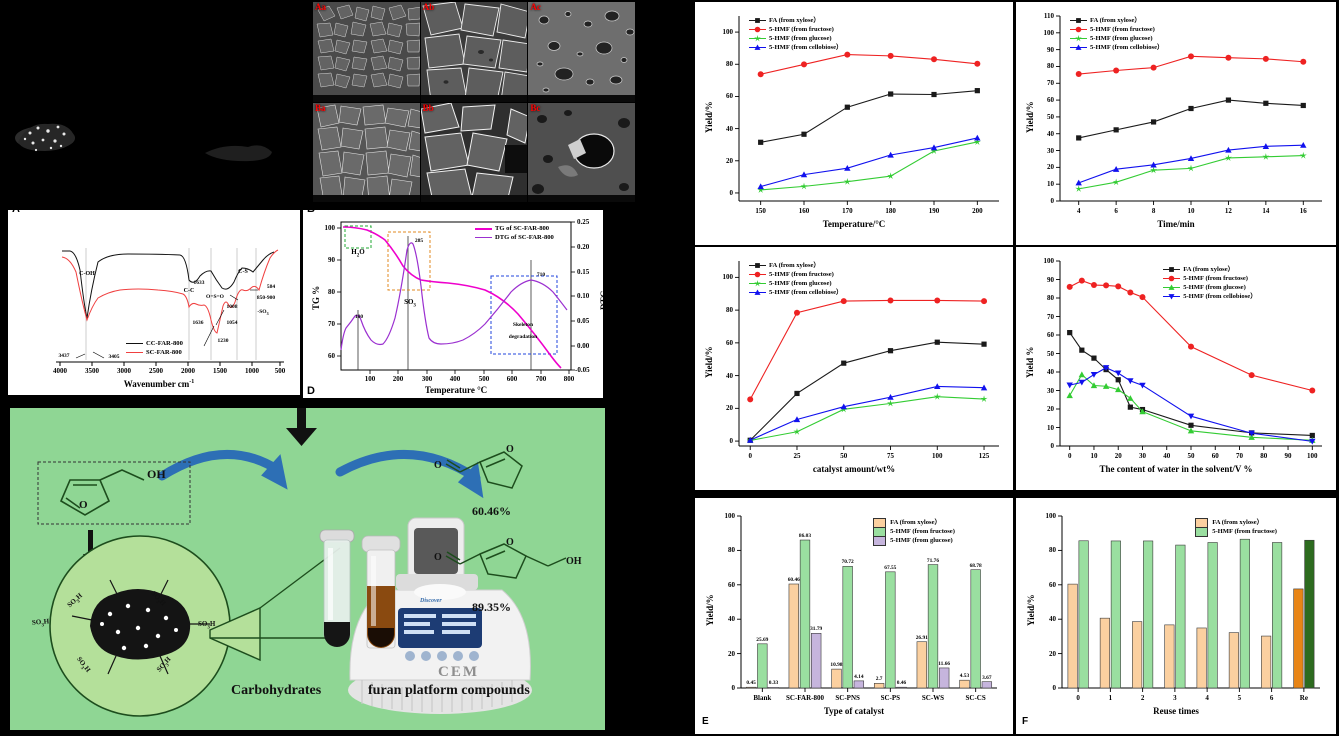  What do you see at coordinates (370, 379) in the screenshot?
I see `tg-xtick-0: 100` at bounding box center [370, 379].